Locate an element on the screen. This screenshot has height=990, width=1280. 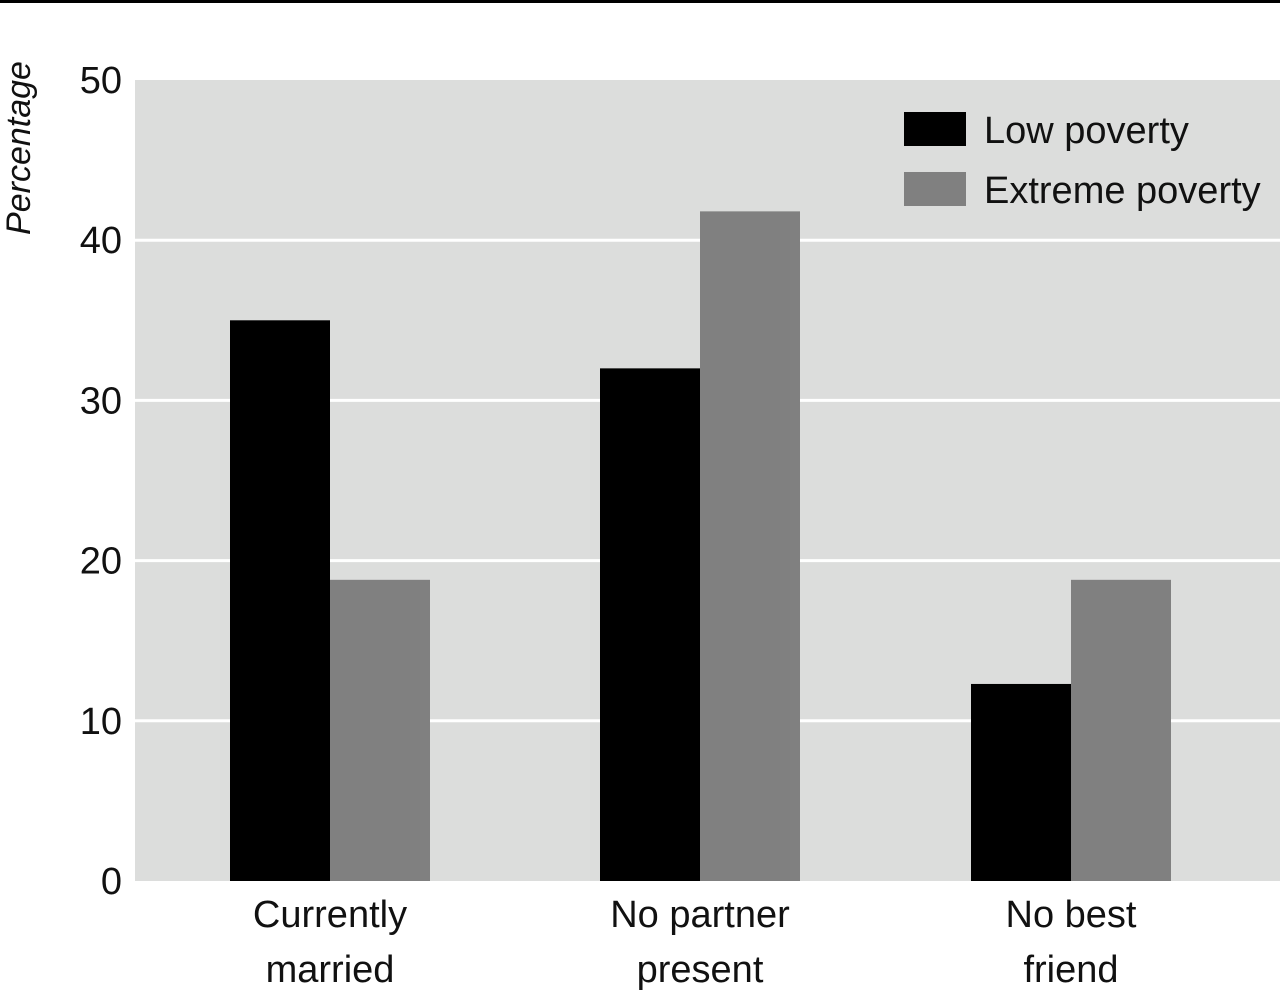
y-axis-ticks: 0 10 20 30 40 50 is located at coordinates (101, 481).